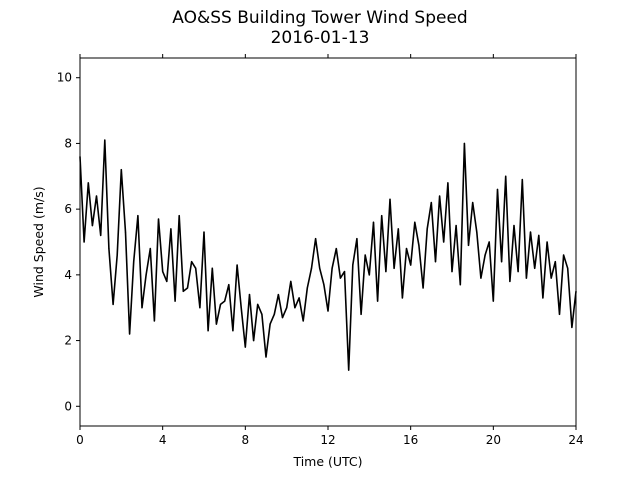 The height and width of the screenshot is (480, 640). Describe the element at coordinates (68, 406) in the screenshot. I see `y-tick-label: 0` at that location.